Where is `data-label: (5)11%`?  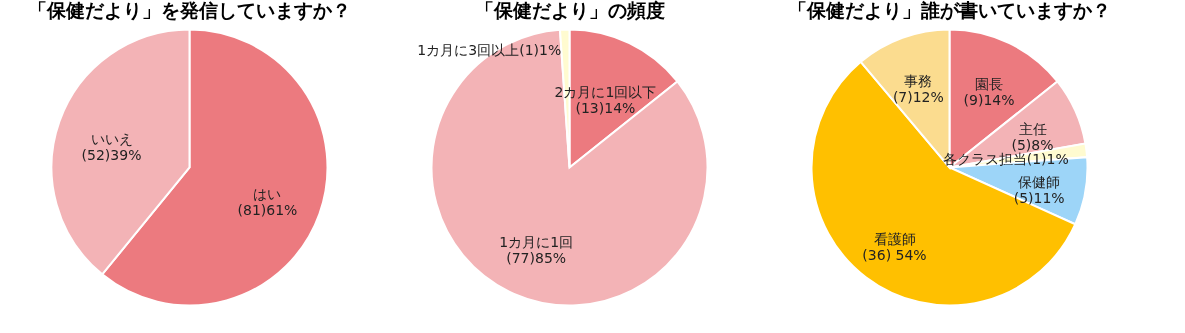
data-label: (5)11% is located at coordinates (1039, 198).